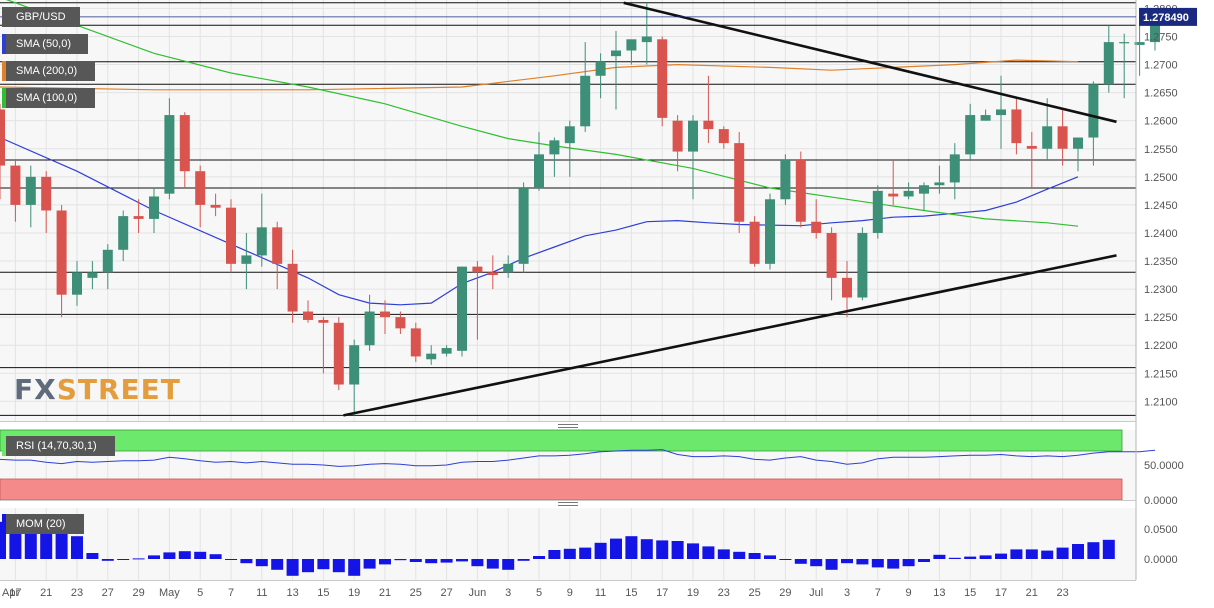 This screenshot has width=1214, height=608. Describe the element at coordinates (48, 71) in the screenshot. I see `legend-sma200: SMA (200,0)` at that location.